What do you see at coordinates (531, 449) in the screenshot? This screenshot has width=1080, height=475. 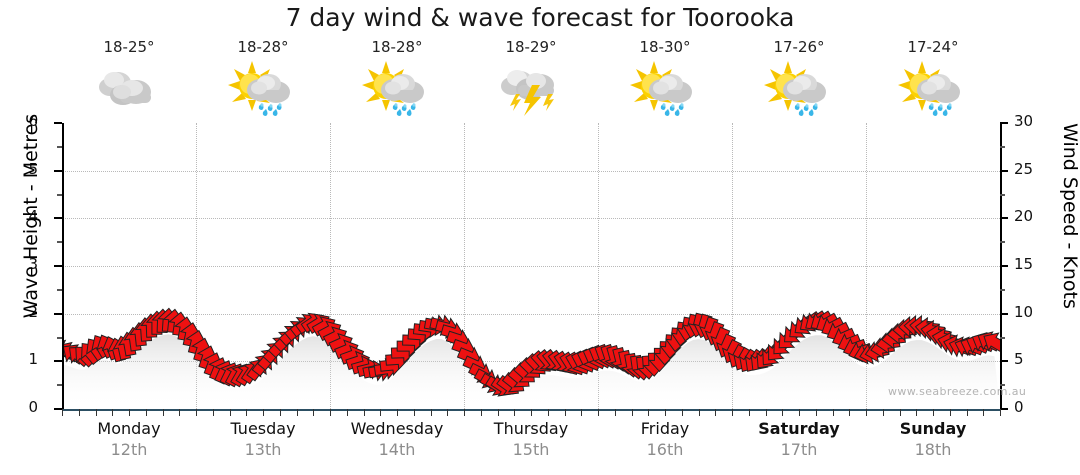 I see `day-date: 15th` at bounding box center [531, 449].